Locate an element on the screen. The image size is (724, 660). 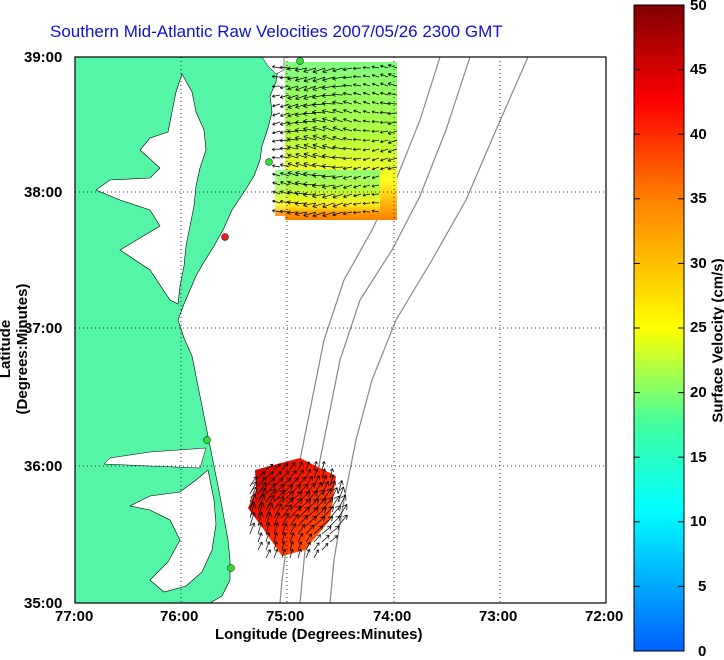
x-tick-label: 75:00 is located at coordinates (285, 616).